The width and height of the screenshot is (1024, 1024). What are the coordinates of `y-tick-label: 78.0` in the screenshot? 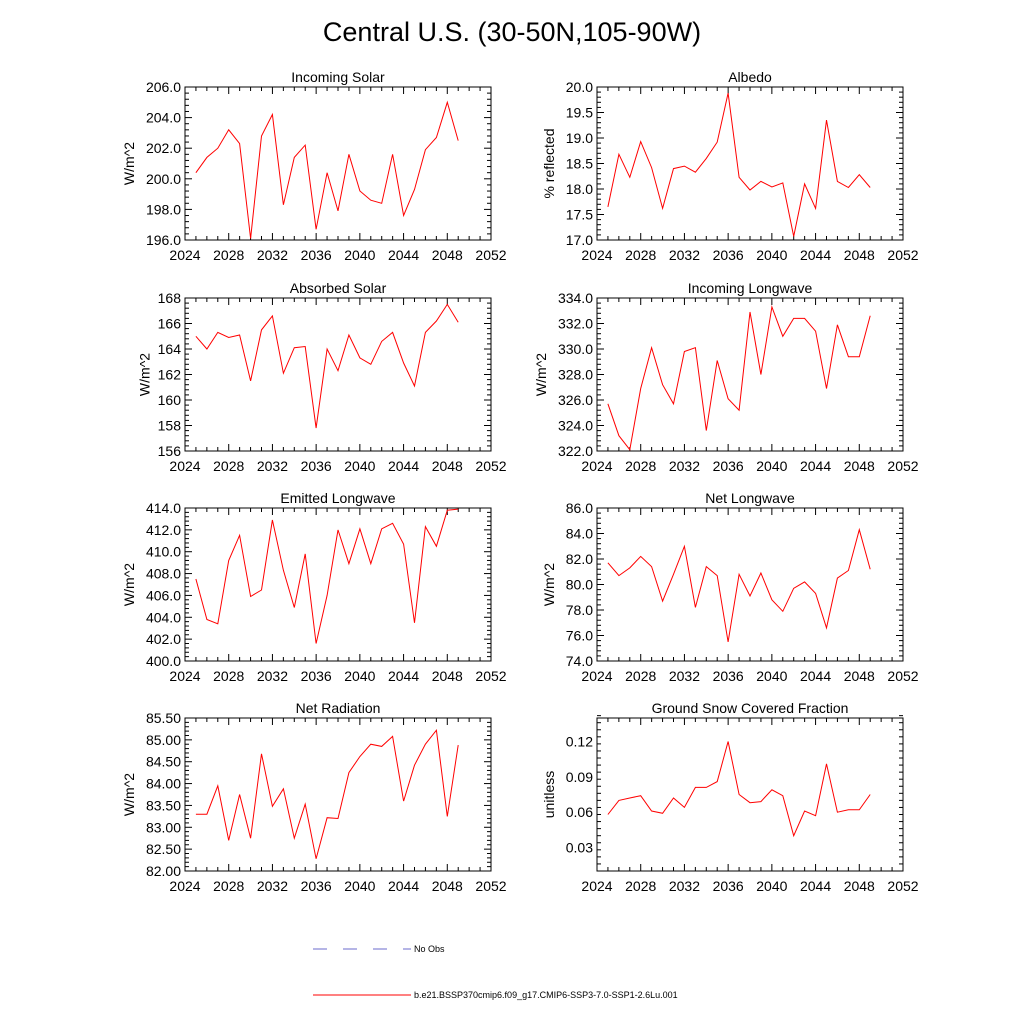 It's located at (579, 610).